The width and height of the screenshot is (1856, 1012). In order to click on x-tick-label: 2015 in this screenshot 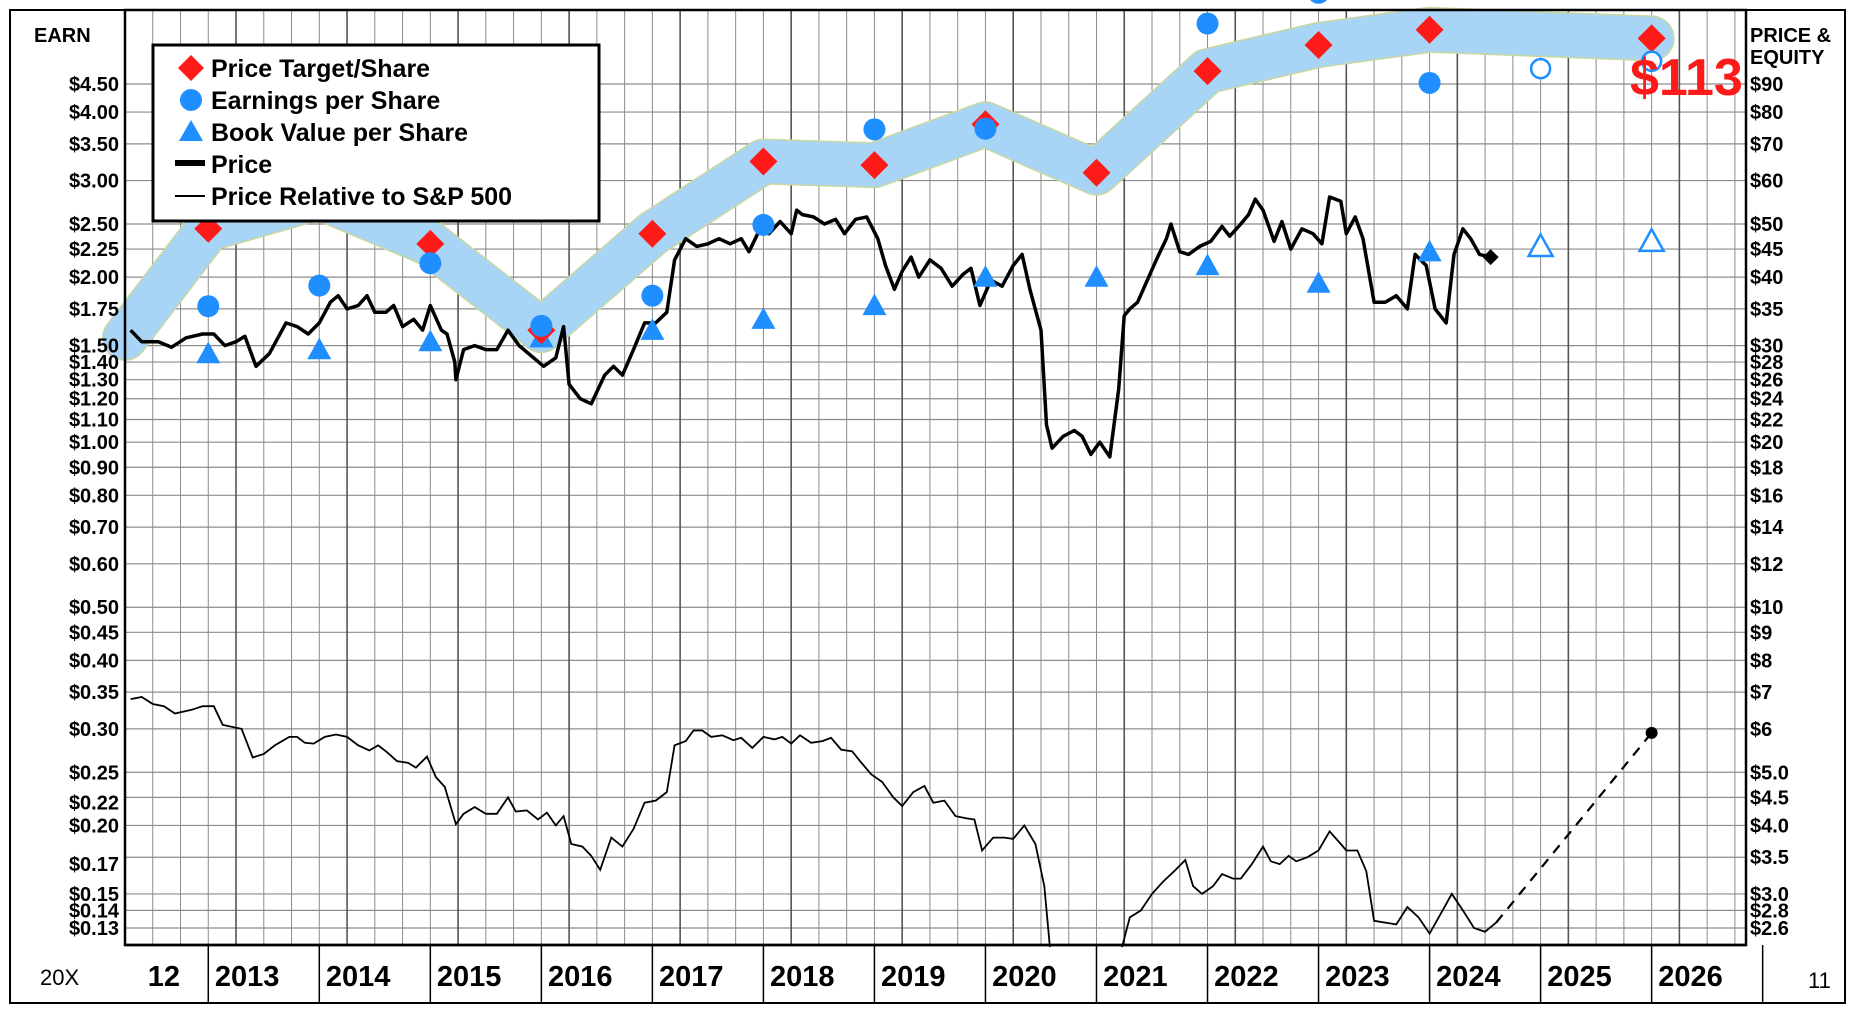, I will do `click(469, 977)`.